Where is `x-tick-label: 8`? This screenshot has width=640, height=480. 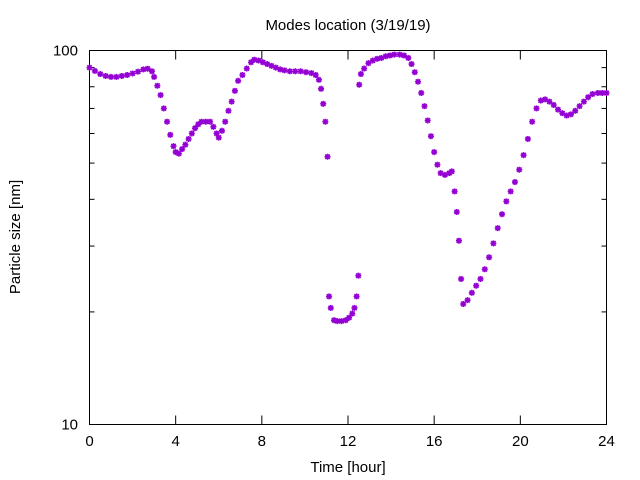
x-tick-label: 8 is located at coordinates (262, 441).